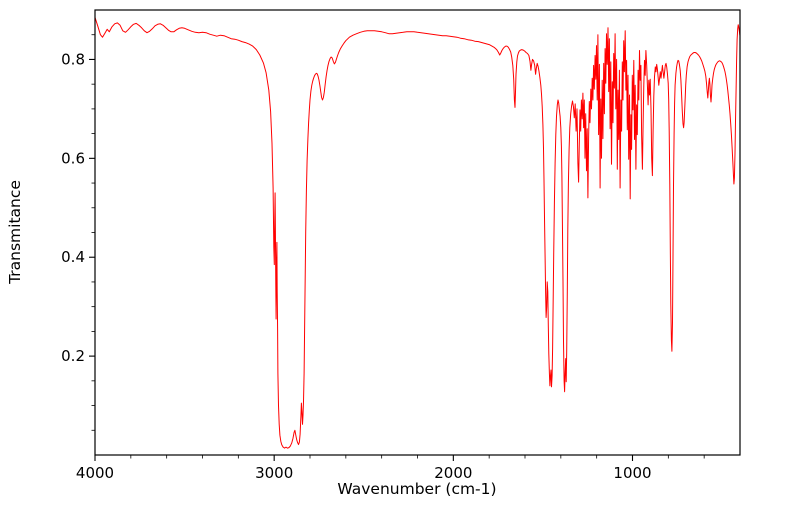  What do you see at coordinates (274, 473) in the screenshot?
I see `x-tick-label: 3000` at bounding box center [274, 473].